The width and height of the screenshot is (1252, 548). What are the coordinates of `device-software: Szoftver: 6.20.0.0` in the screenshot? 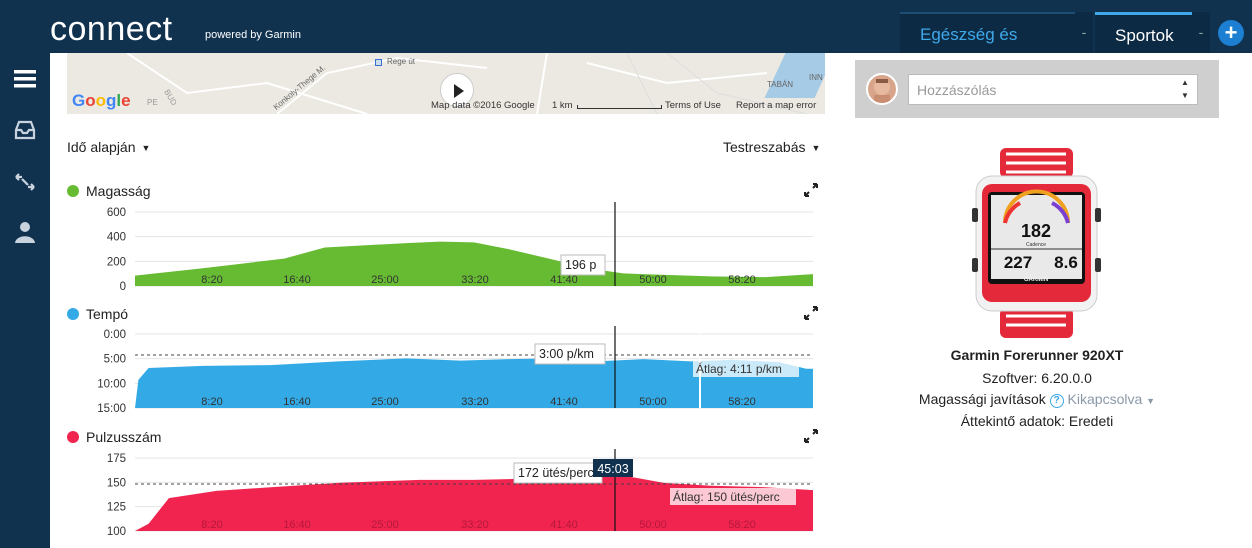 It's located at (1037, 378).